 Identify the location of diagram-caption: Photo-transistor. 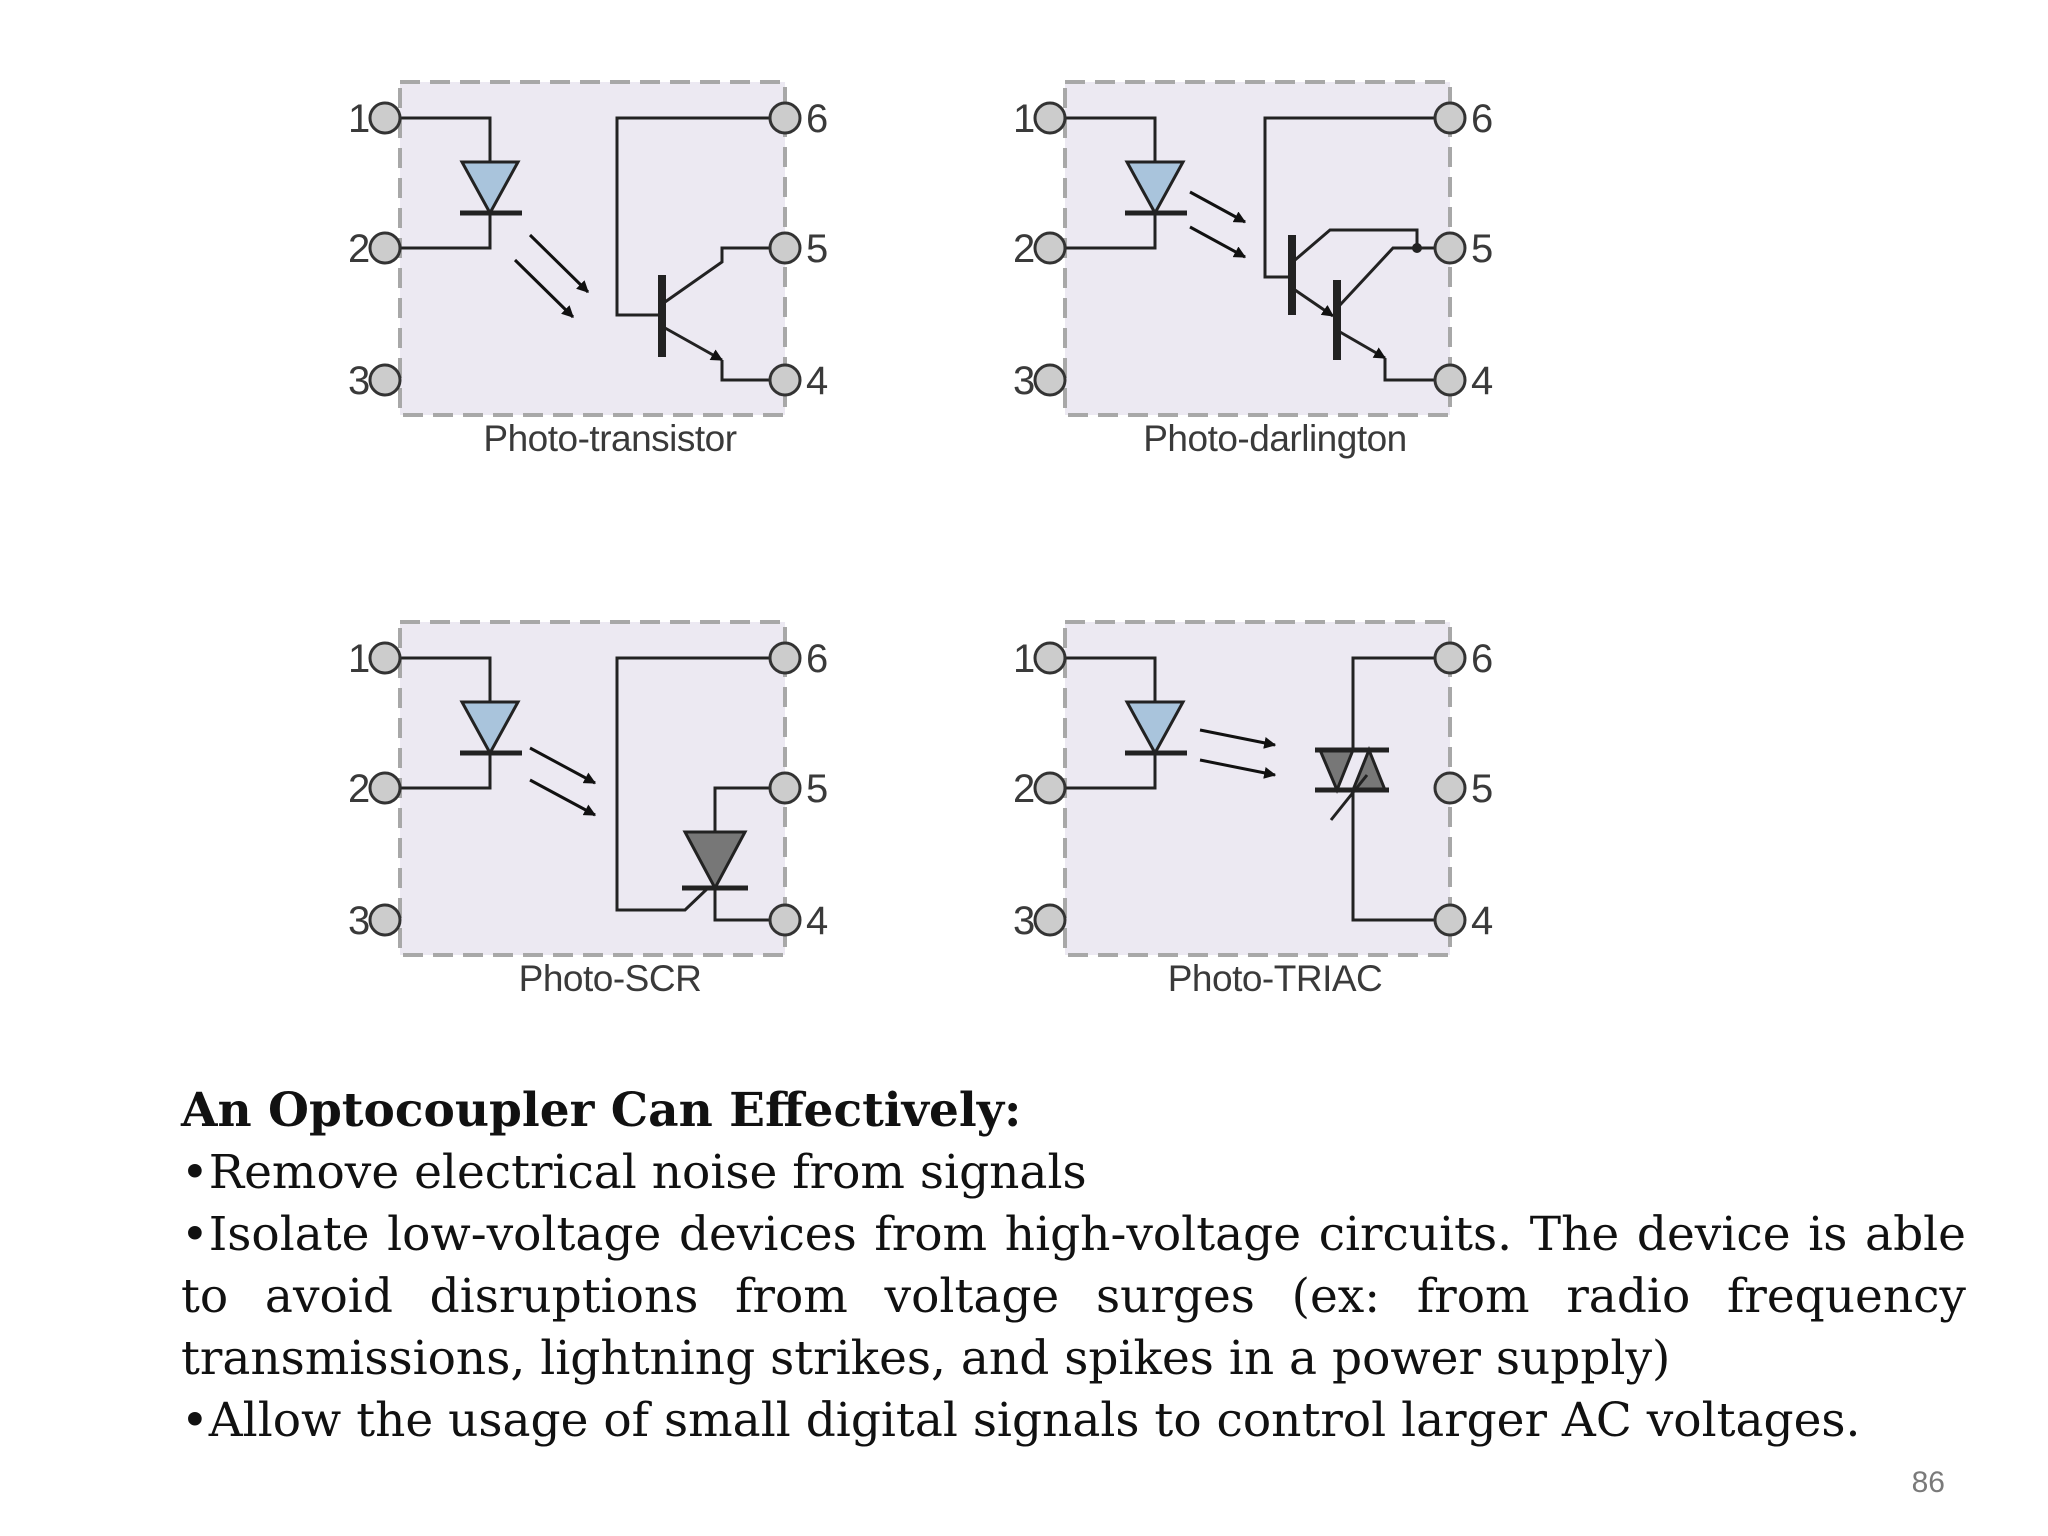
(610, 438).